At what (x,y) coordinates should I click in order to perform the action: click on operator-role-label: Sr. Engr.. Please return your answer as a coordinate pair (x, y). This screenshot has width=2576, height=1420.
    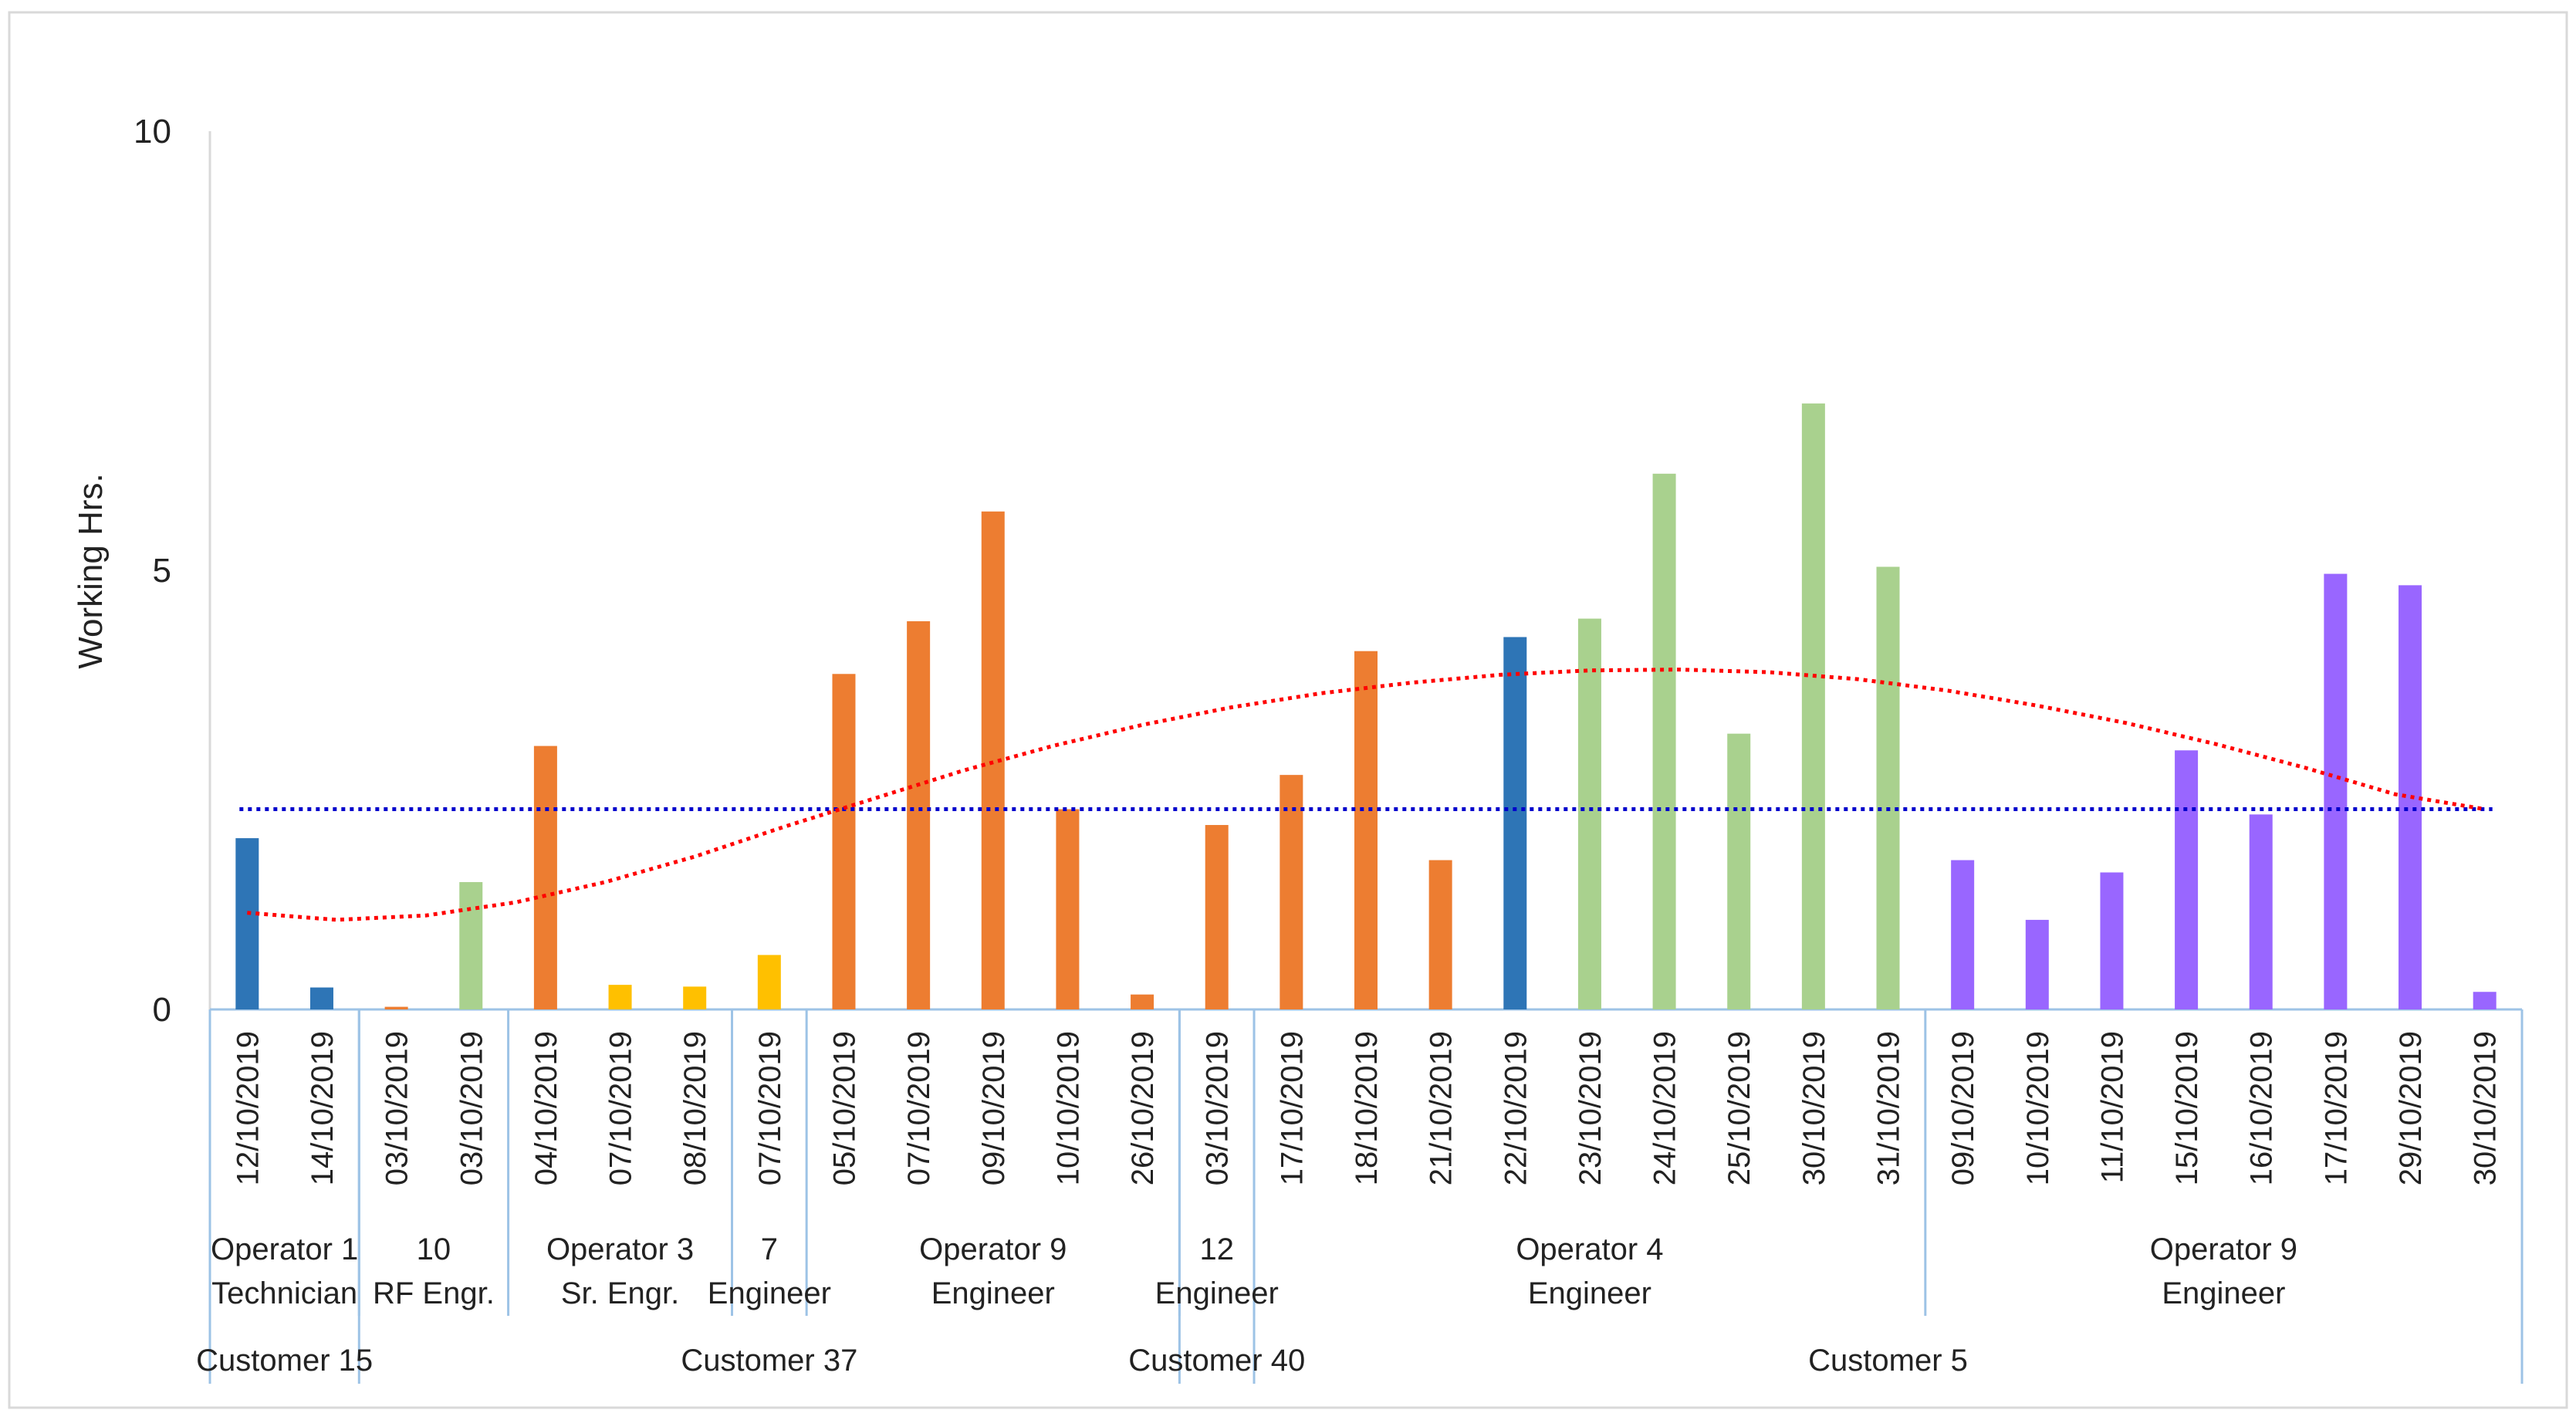
    Looking at the image, I should click on (620, 1293).